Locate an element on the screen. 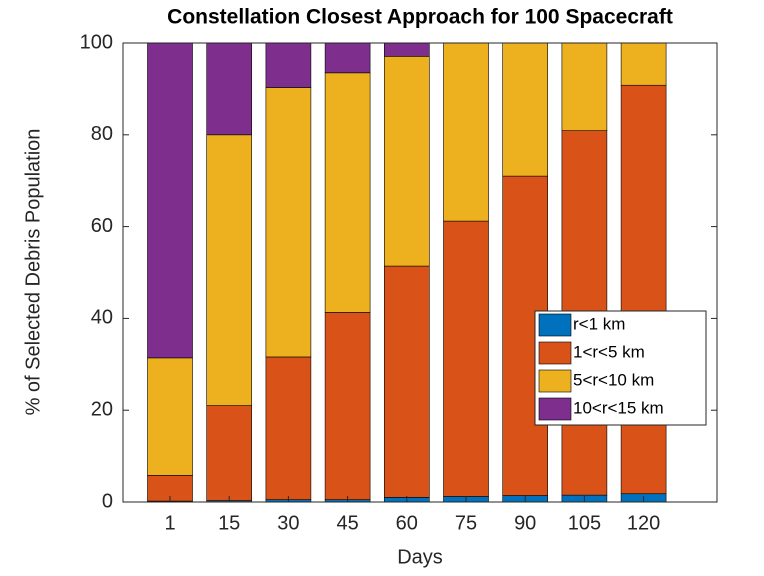 The height and width of the screenshot is (576, 764). legend-label: 1<r<5 km is located at coordinates (609, 351).